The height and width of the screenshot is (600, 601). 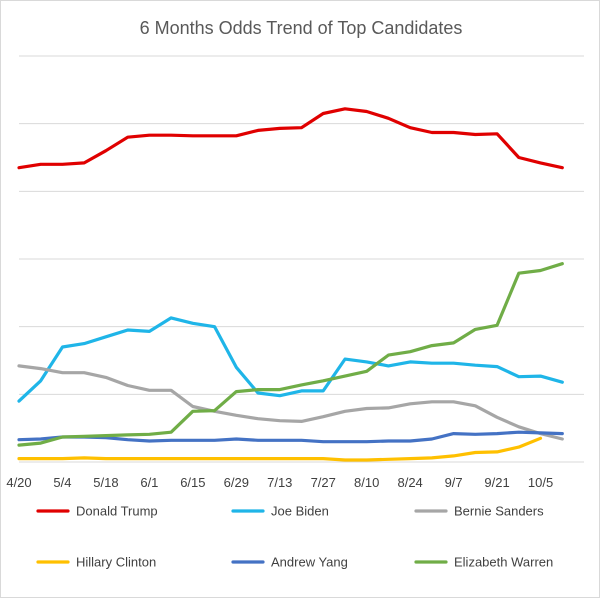 What do you see at coordinates (323, 482) in the screenshot?
I see `x-tick-label: 7/27` at bounding box center [323, 482].